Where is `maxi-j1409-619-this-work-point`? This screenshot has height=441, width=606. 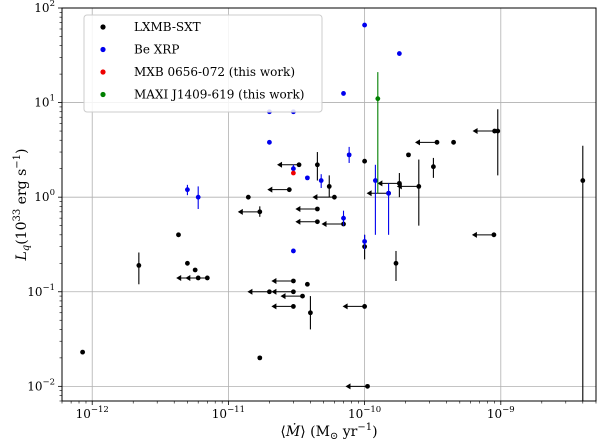
maxi-j1409-619-this-work-point is located at coordinates (378, 99).